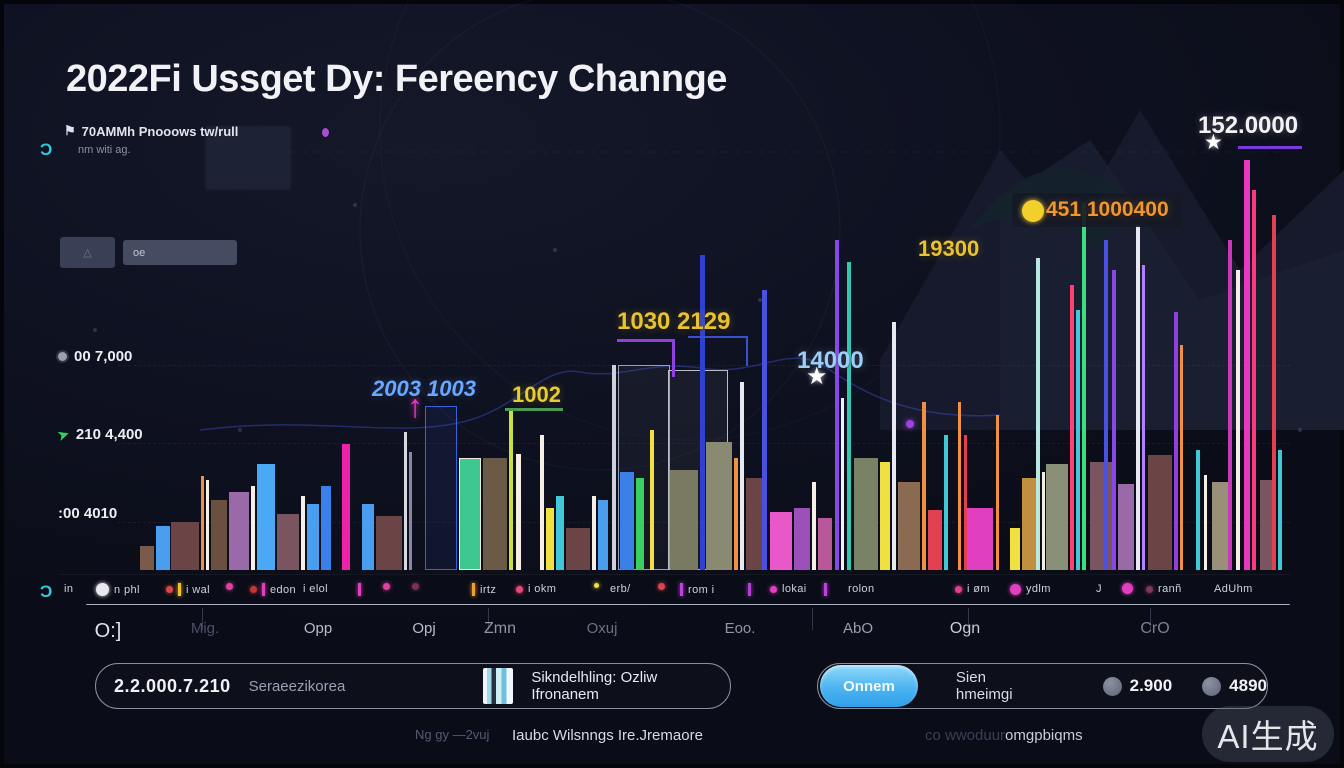 This screenshot has width=1344, height=768. What do you see at coordinates (415, 406) in the screenshot?
I see `arrow-up-icon: ↑` at bounding box center [415, 406].